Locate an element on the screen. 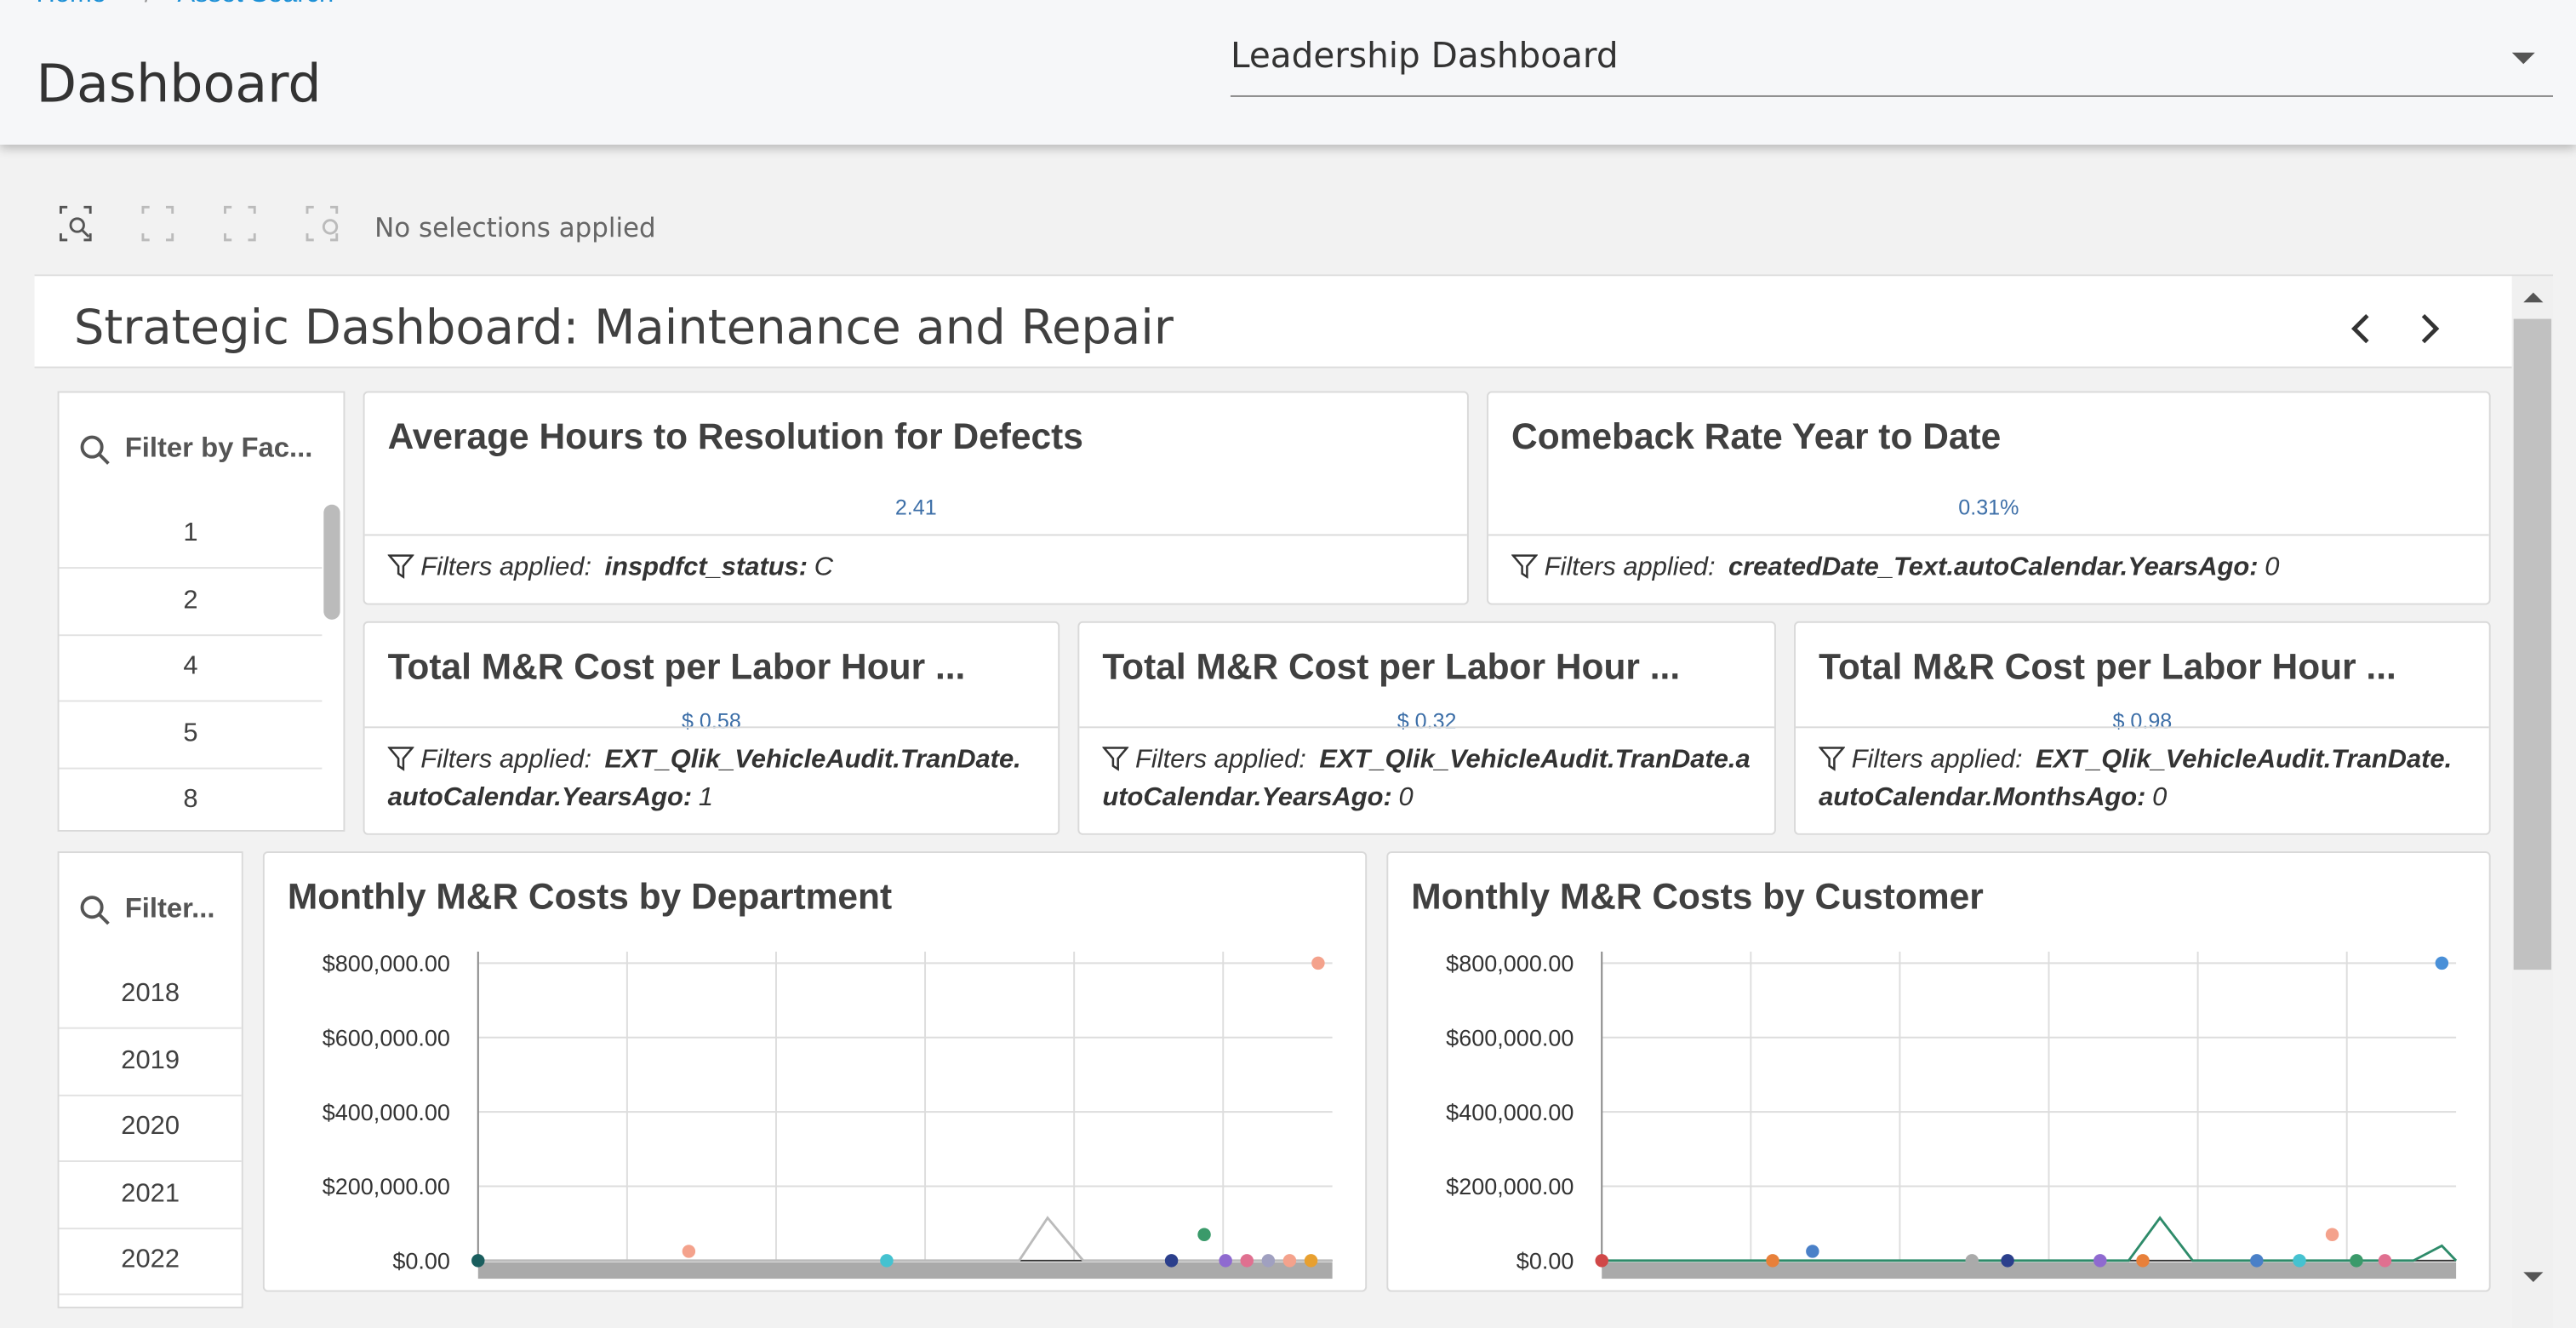 The height and width of the screenshot is (1328, 2576). filter-item: 2 is located at coordinates (191, 602).